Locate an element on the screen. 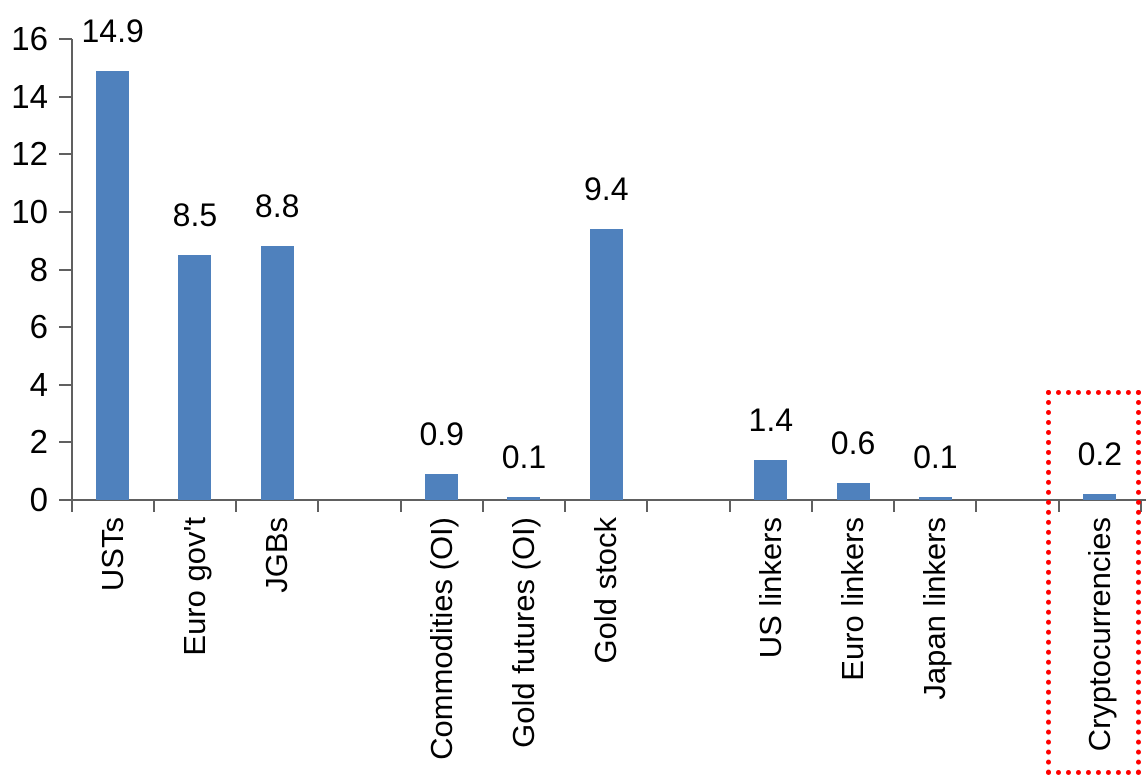 This screenshot has width=1146, height=780. value-label: 8.8 is located at coordinates (277, 206).